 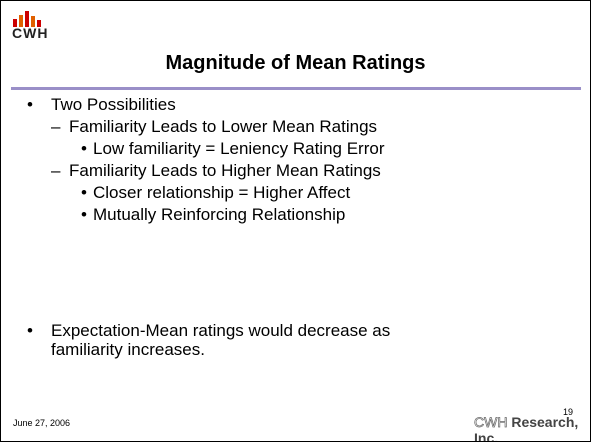 I want to click on logo-icon, so click(x=27, y=19).